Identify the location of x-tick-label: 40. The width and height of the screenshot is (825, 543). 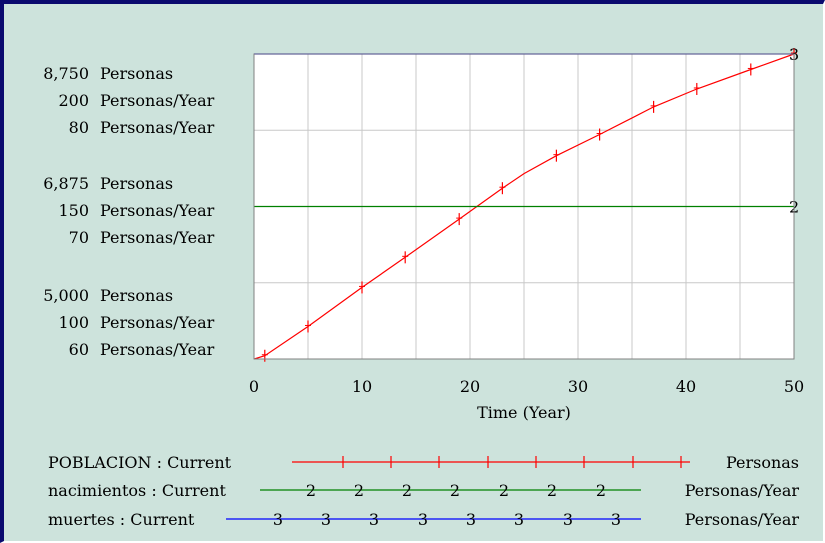
(686, 386).